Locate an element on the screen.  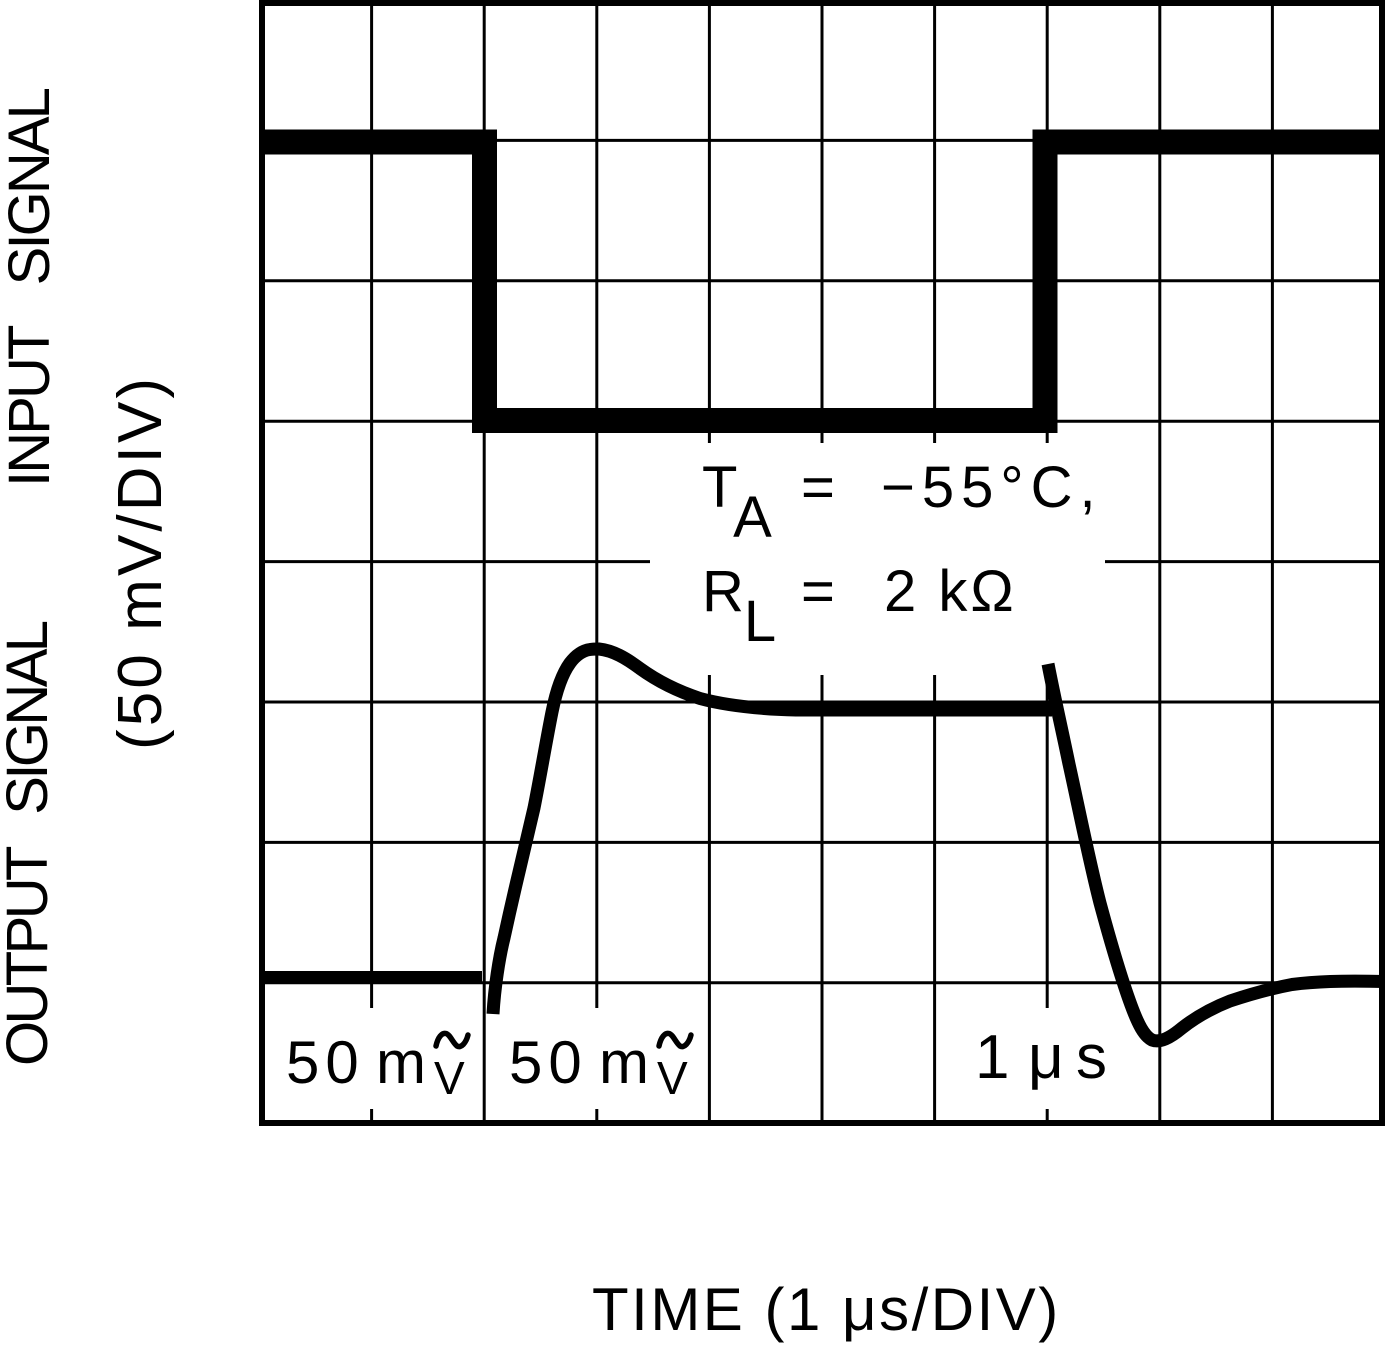
svg-text: OUTPUT SIGNAL is located at coordinates (30, 843).